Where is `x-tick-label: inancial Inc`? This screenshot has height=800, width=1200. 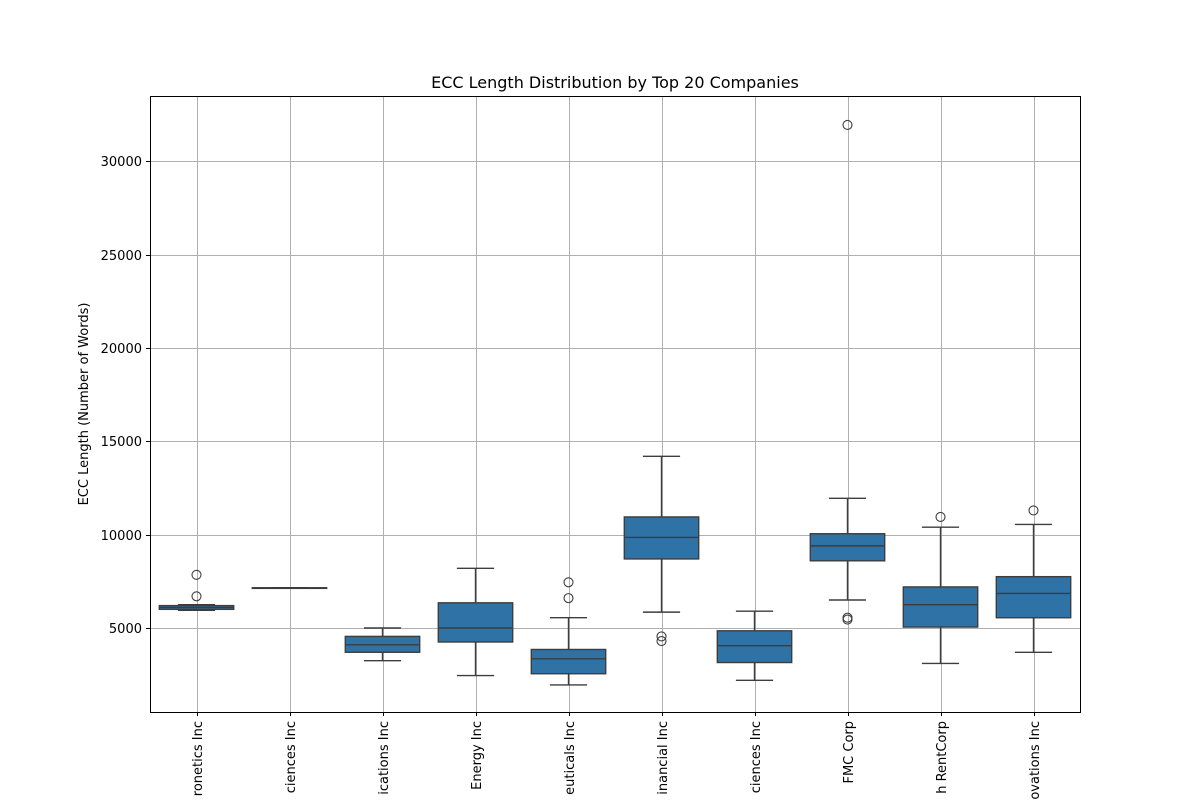 x-tick-label: inancial Inc is located at coordinates (663, 758).